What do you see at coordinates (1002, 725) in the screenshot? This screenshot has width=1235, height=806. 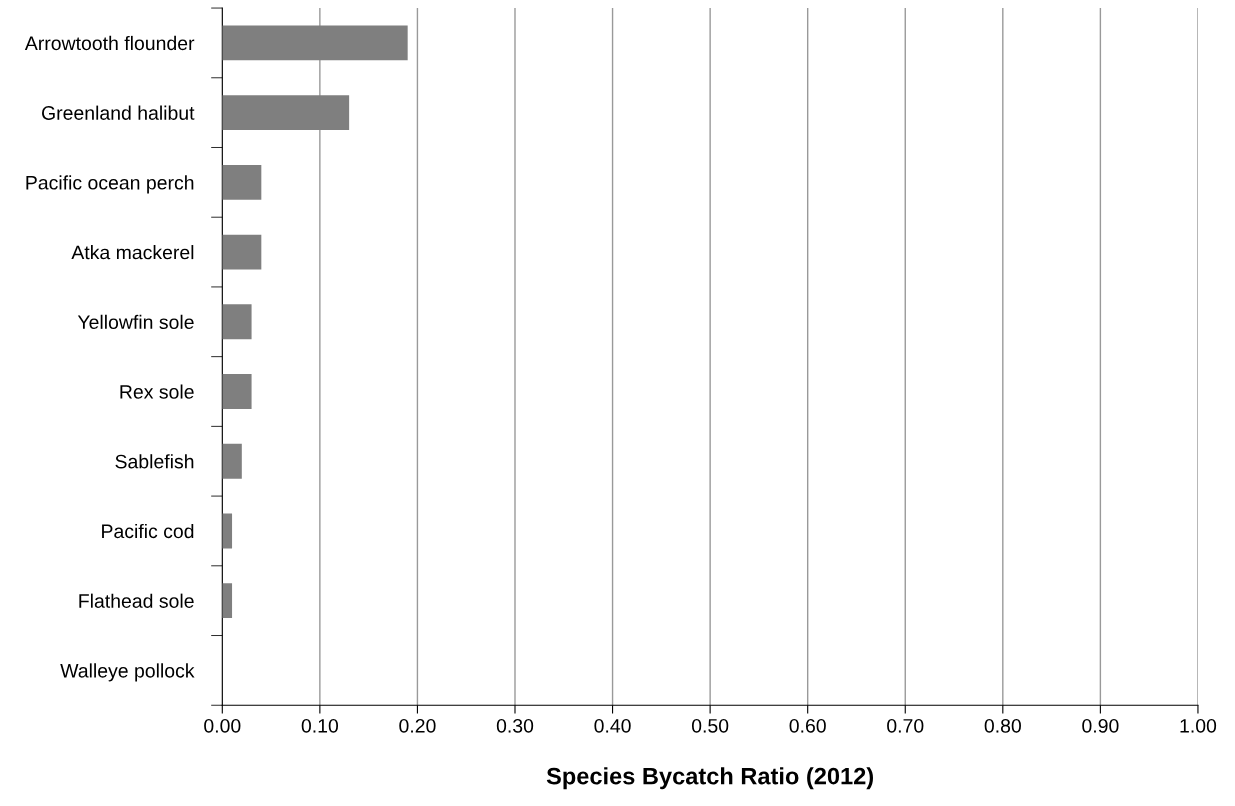 I see `x-tick-label: 0.80` at bounding box center [1002, 725].